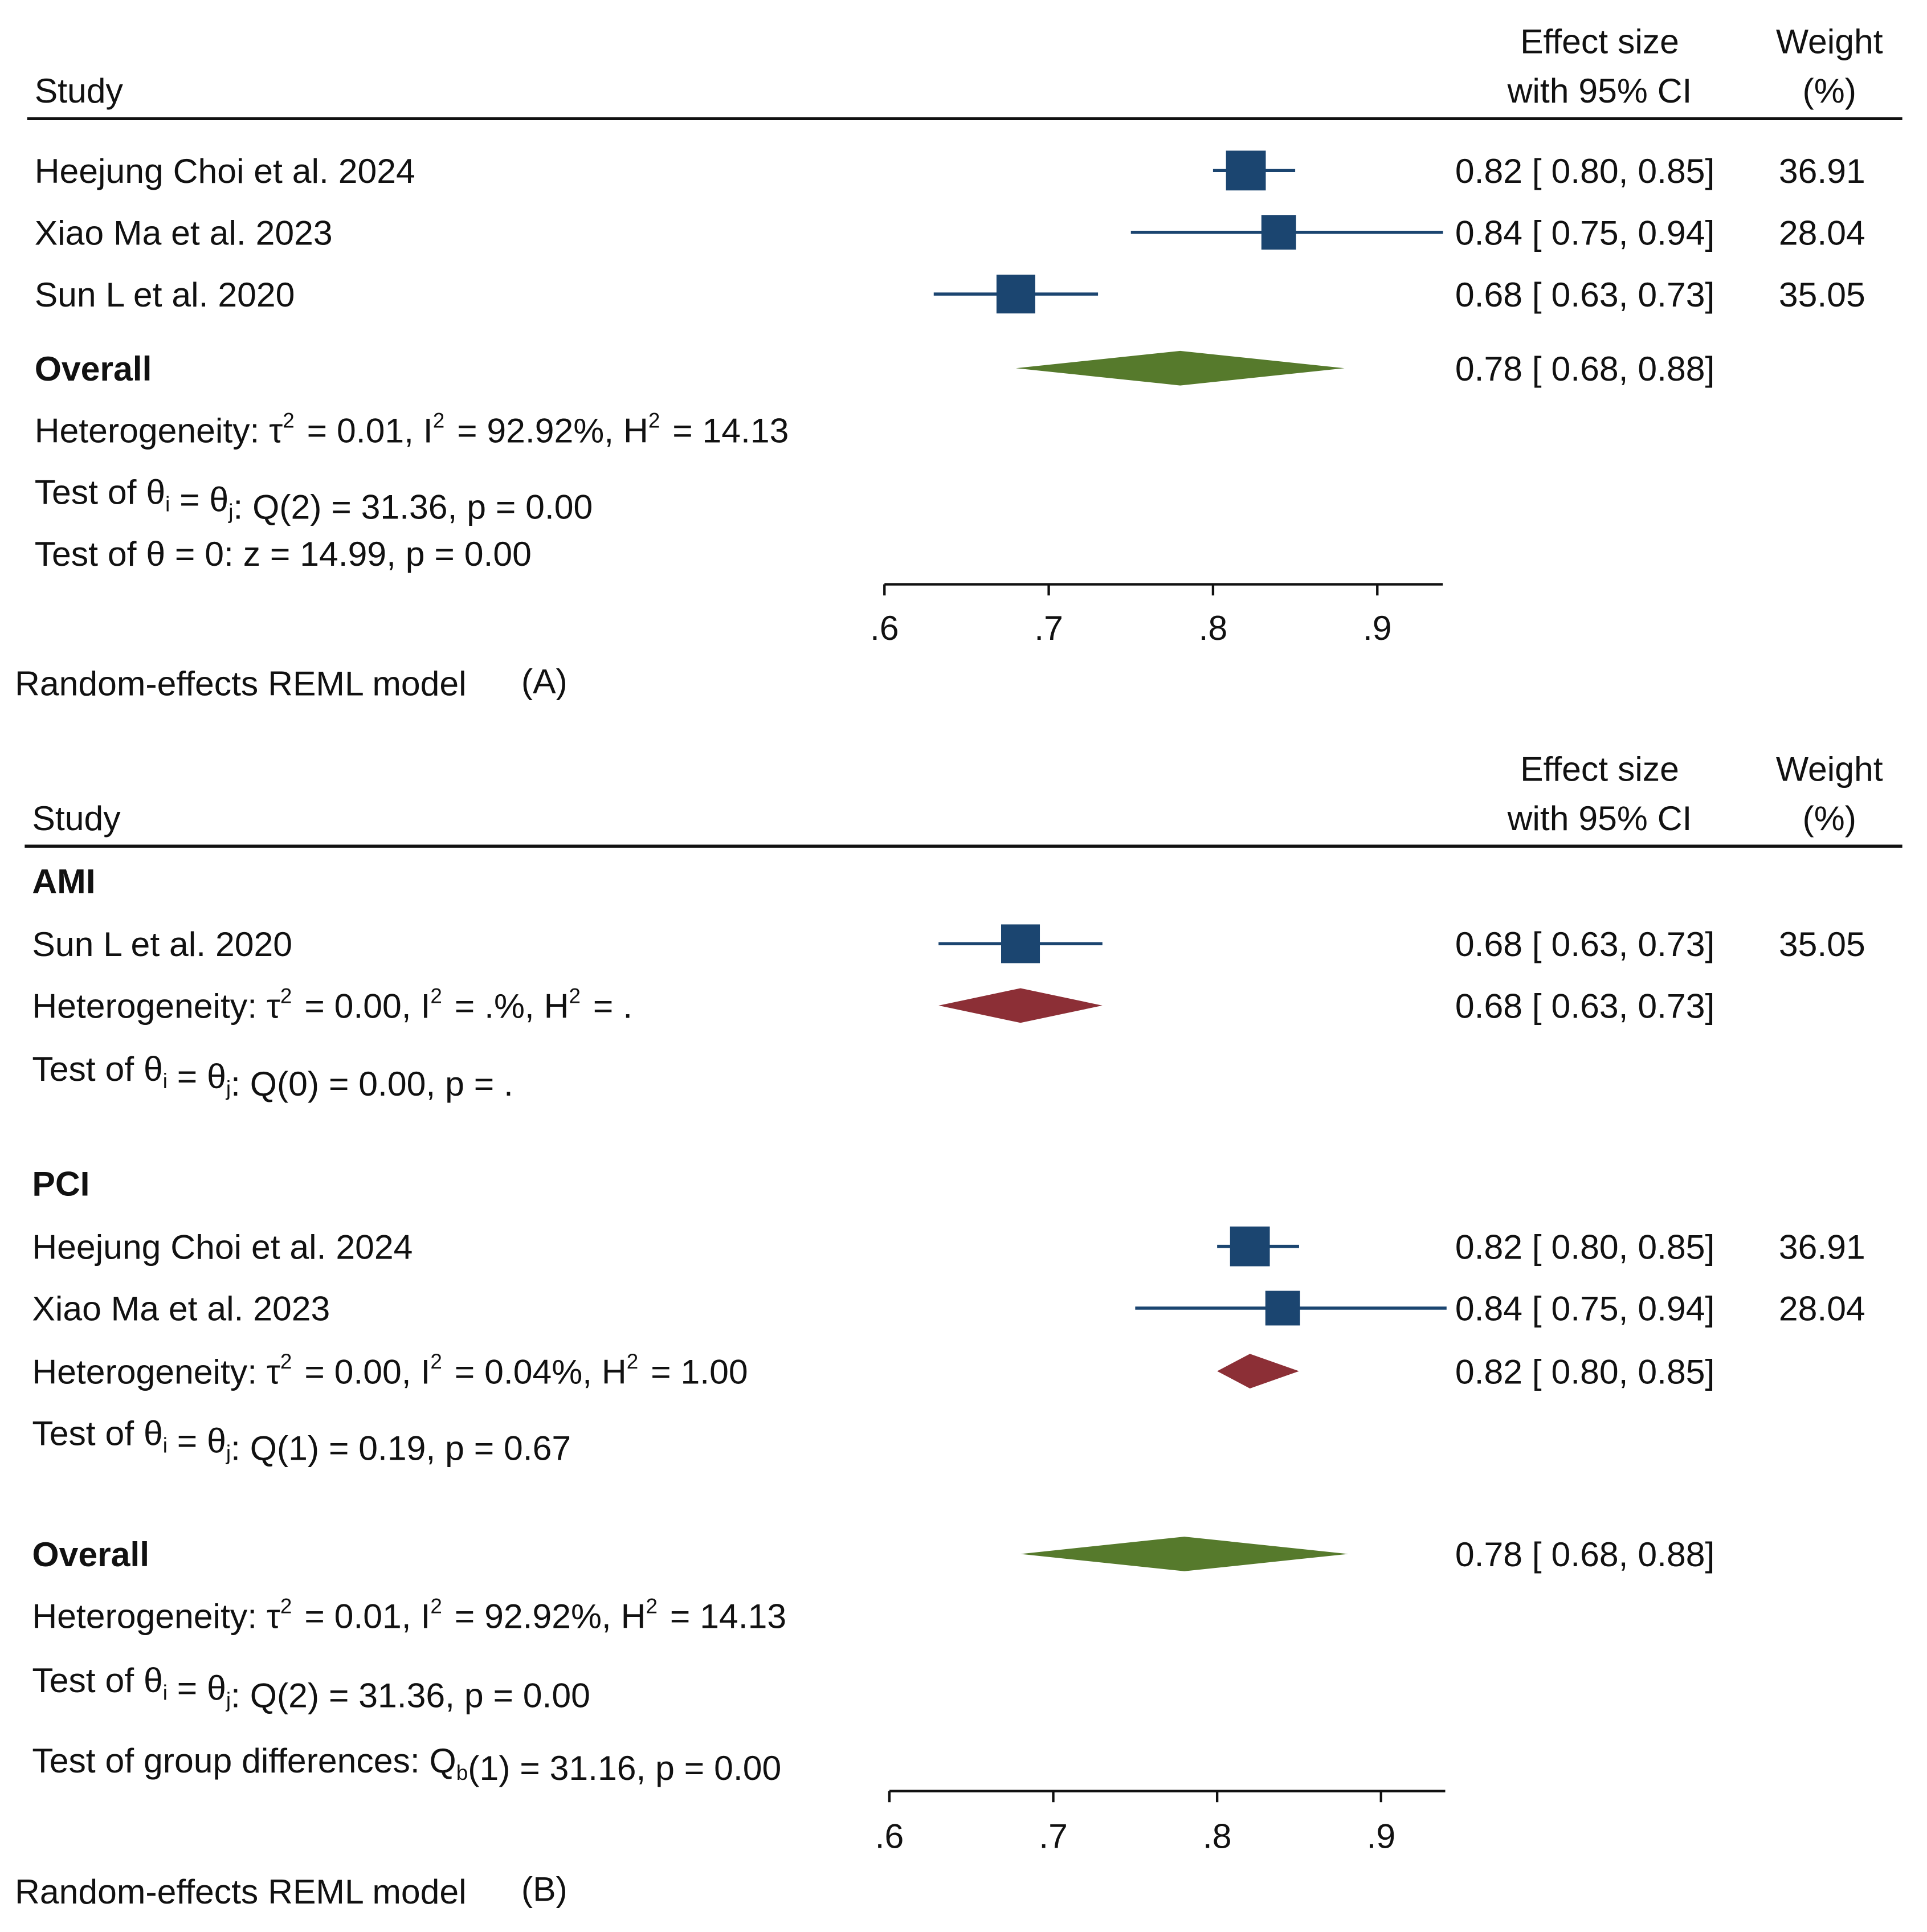  I want to click on subgroup-heading: AMI, so click(64, 881).